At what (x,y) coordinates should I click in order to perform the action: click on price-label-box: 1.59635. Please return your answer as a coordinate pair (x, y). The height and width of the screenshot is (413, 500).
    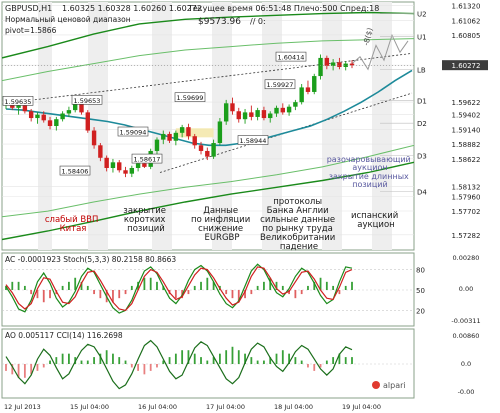
    Looking at the image, I should click on (18, 101).